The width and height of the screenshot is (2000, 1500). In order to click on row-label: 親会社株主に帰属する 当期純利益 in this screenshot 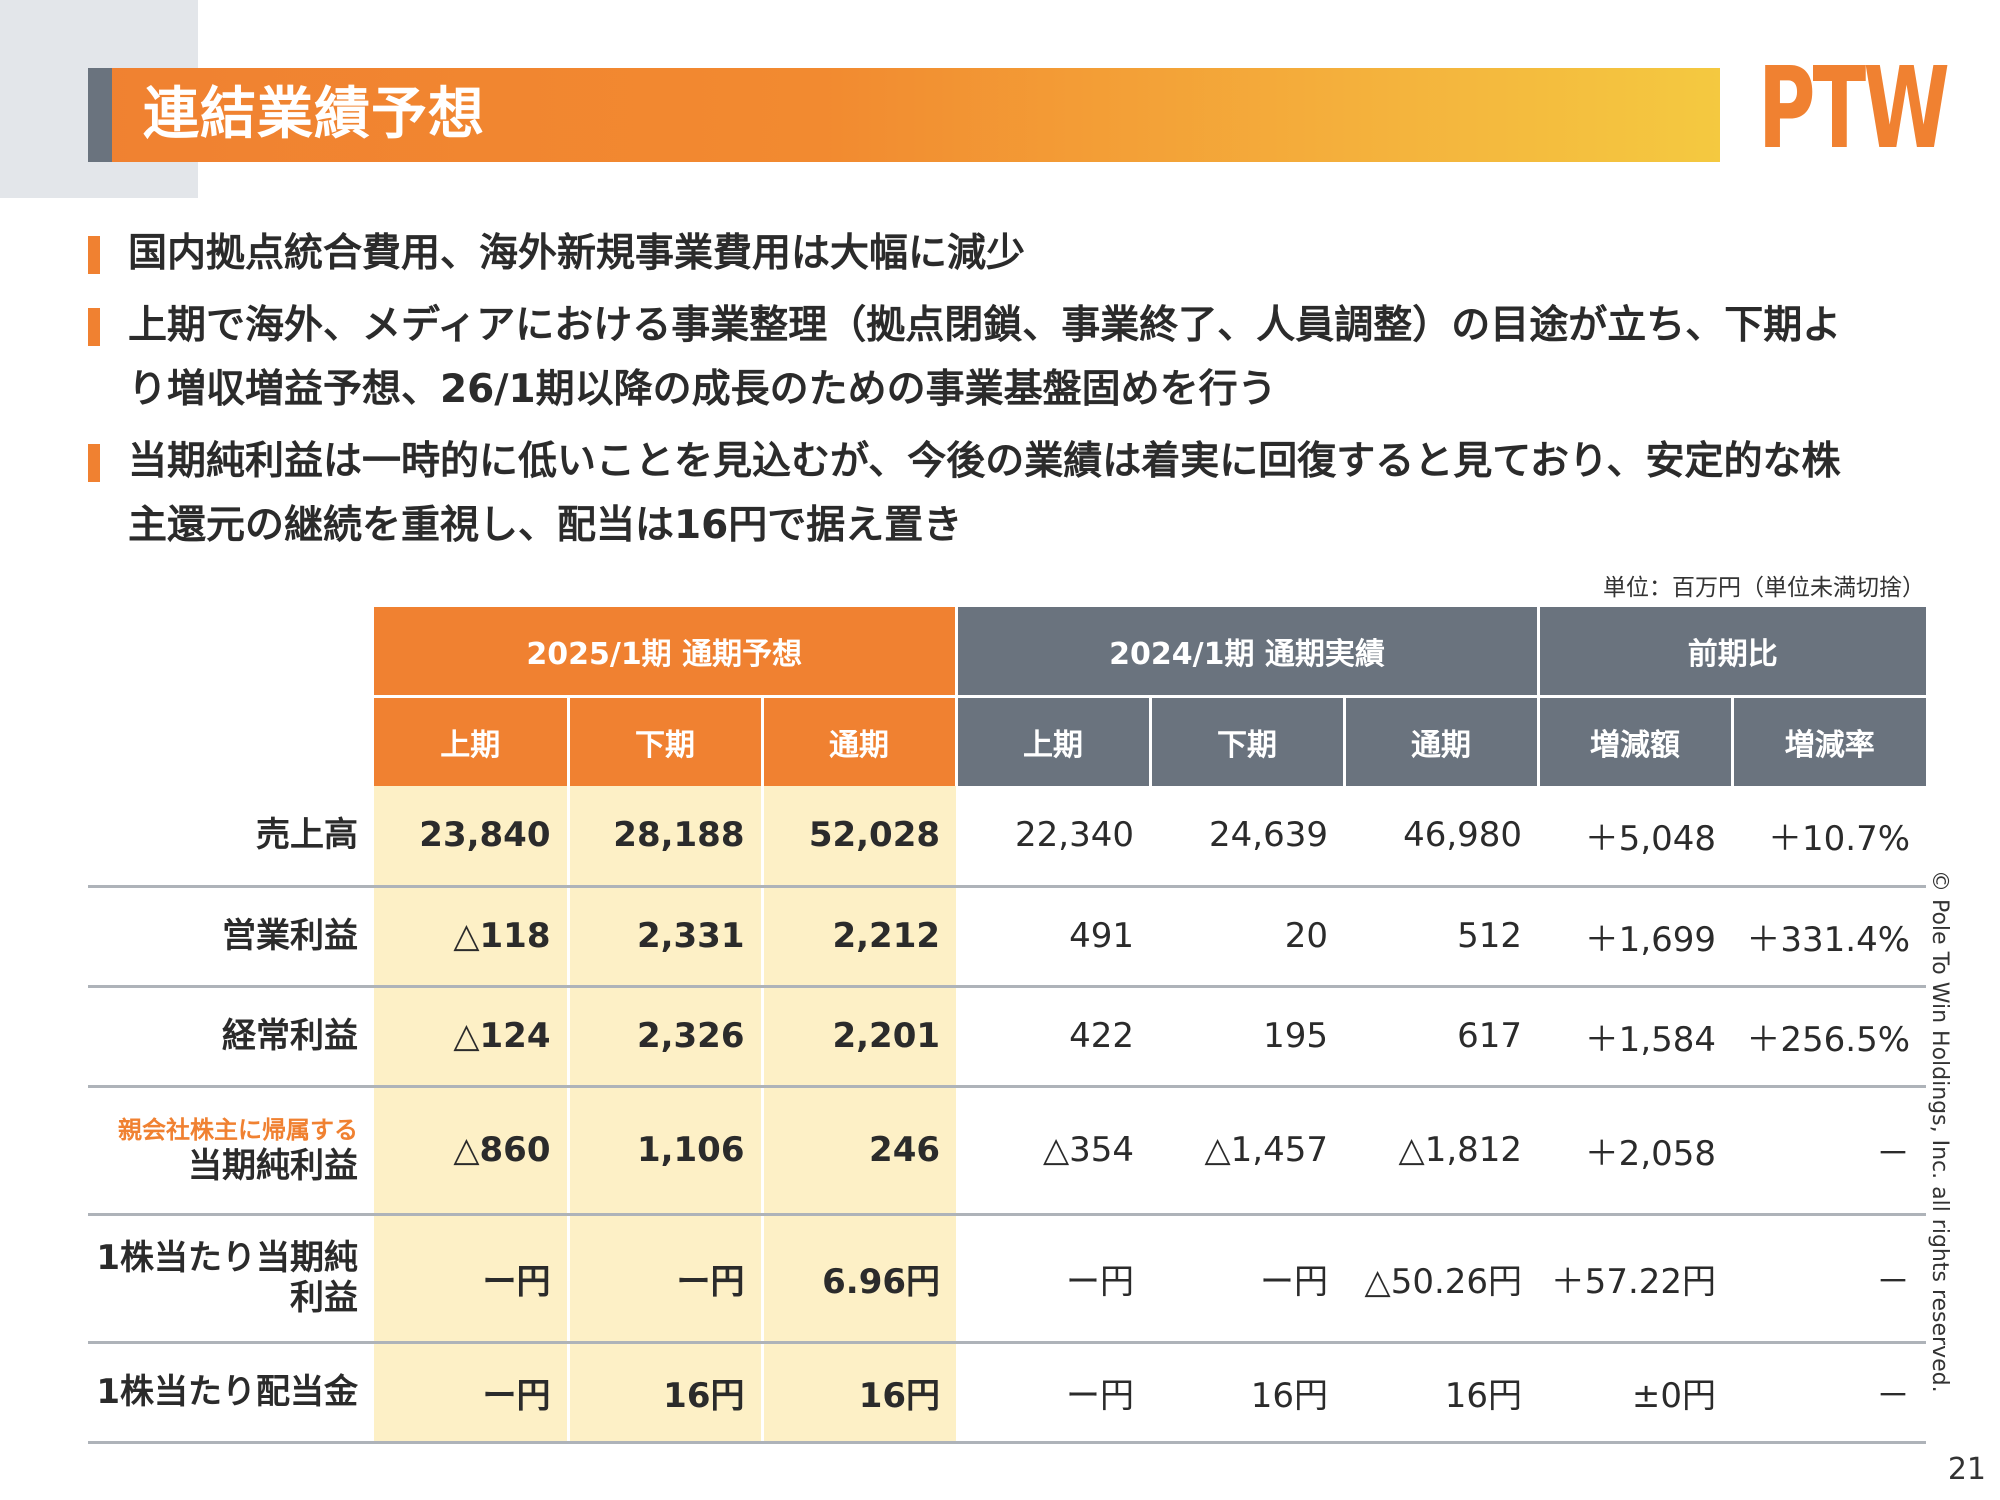, I will do `click(231, 1151)`.